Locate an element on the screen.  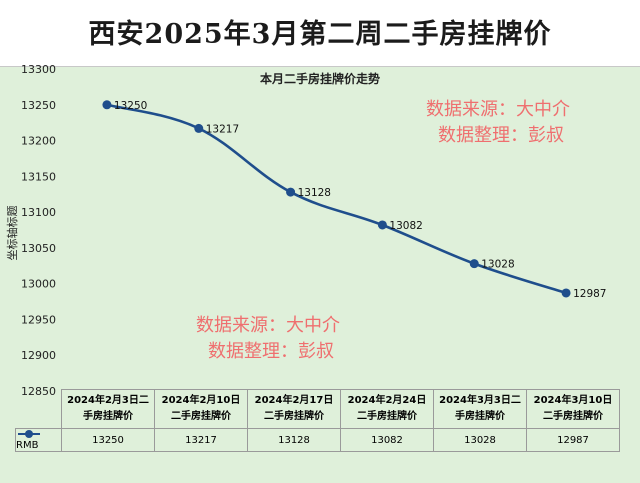
data-table-category: 2024年2月10日 二手房挂牌价 is located at coordinates (201, 409).